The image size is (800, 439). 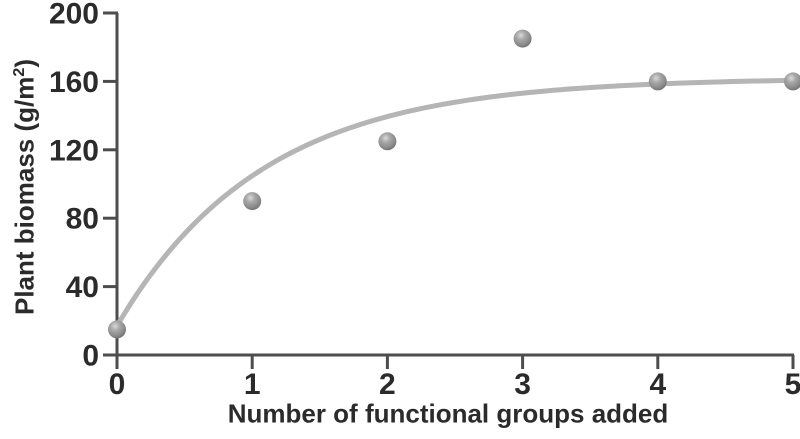 What do you see at coordinates (117, 384) in the screenshot?
I see `x-tick-label: 0` at bounding box center [117, 384].